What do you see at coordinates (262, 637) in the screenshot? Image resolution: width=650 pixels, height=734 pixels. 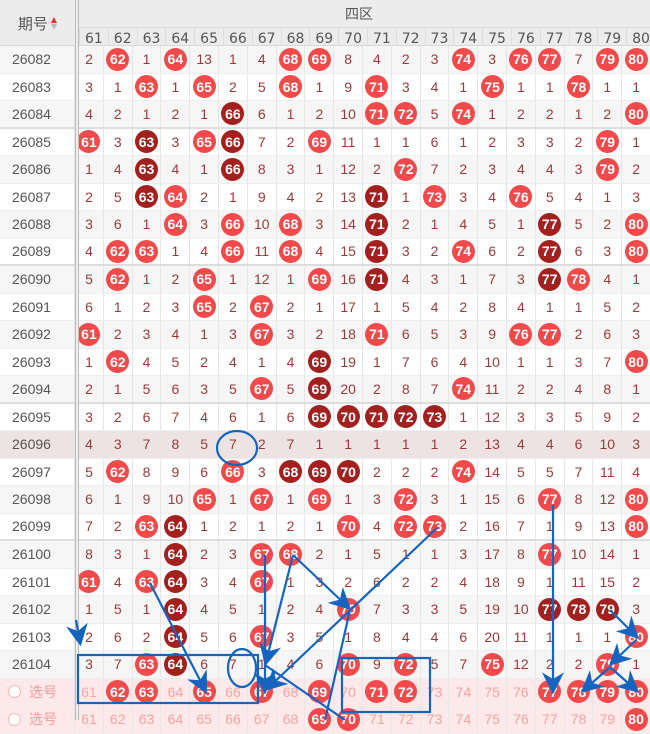 I see `hit-ball: 67` at bounding box center [262, 637].